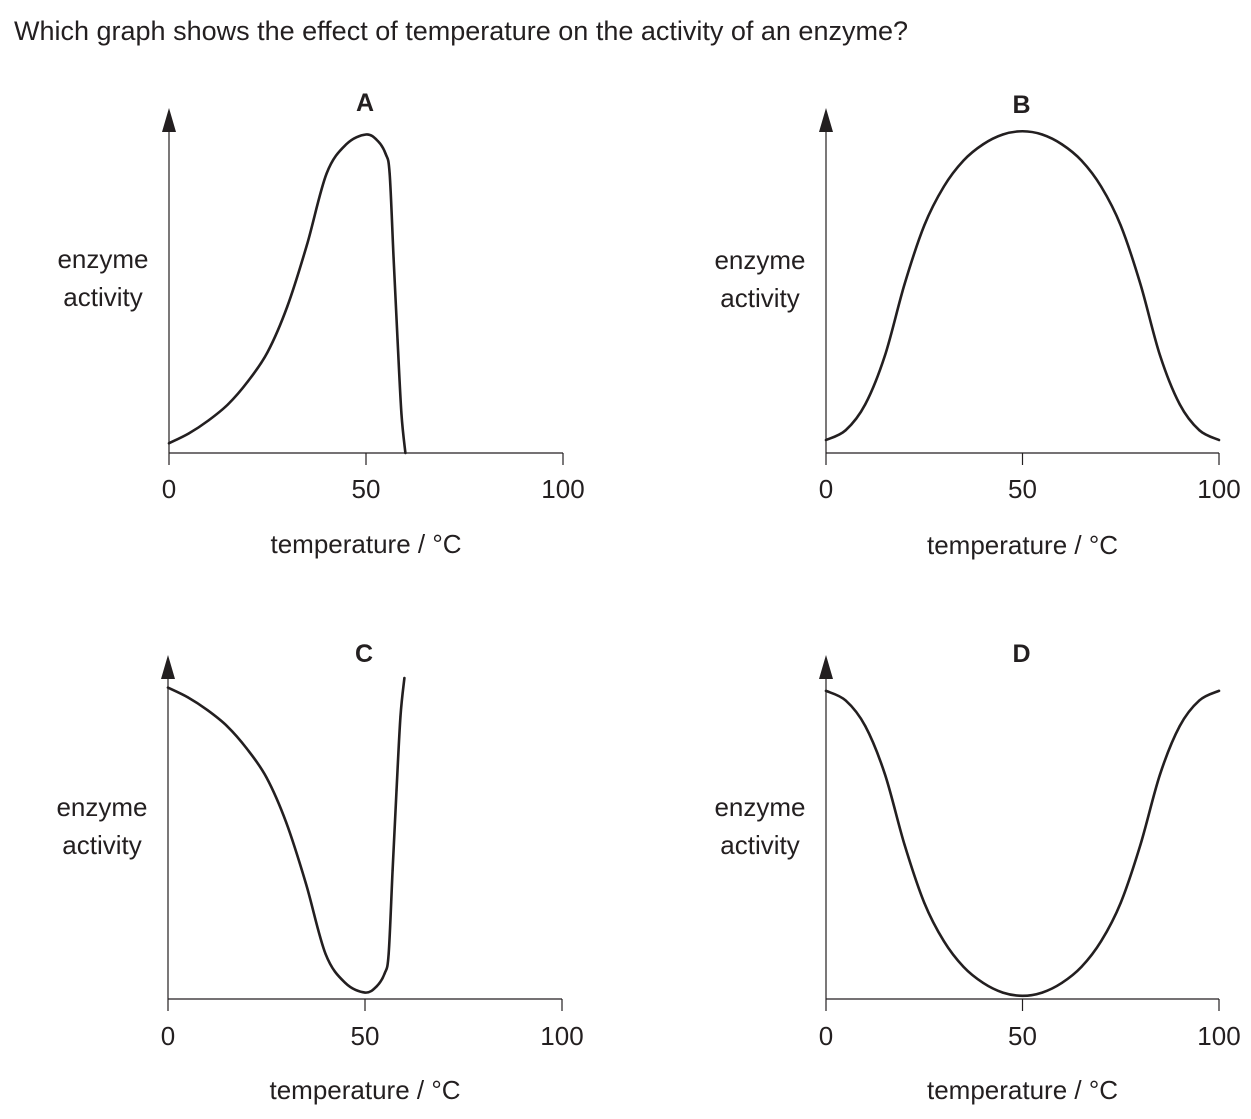 The height and width of the screenshot is (1119, 1251). Describe the element at coordinates (1022, 843) in the screenshot. I see `activity-curve-d` at that location.